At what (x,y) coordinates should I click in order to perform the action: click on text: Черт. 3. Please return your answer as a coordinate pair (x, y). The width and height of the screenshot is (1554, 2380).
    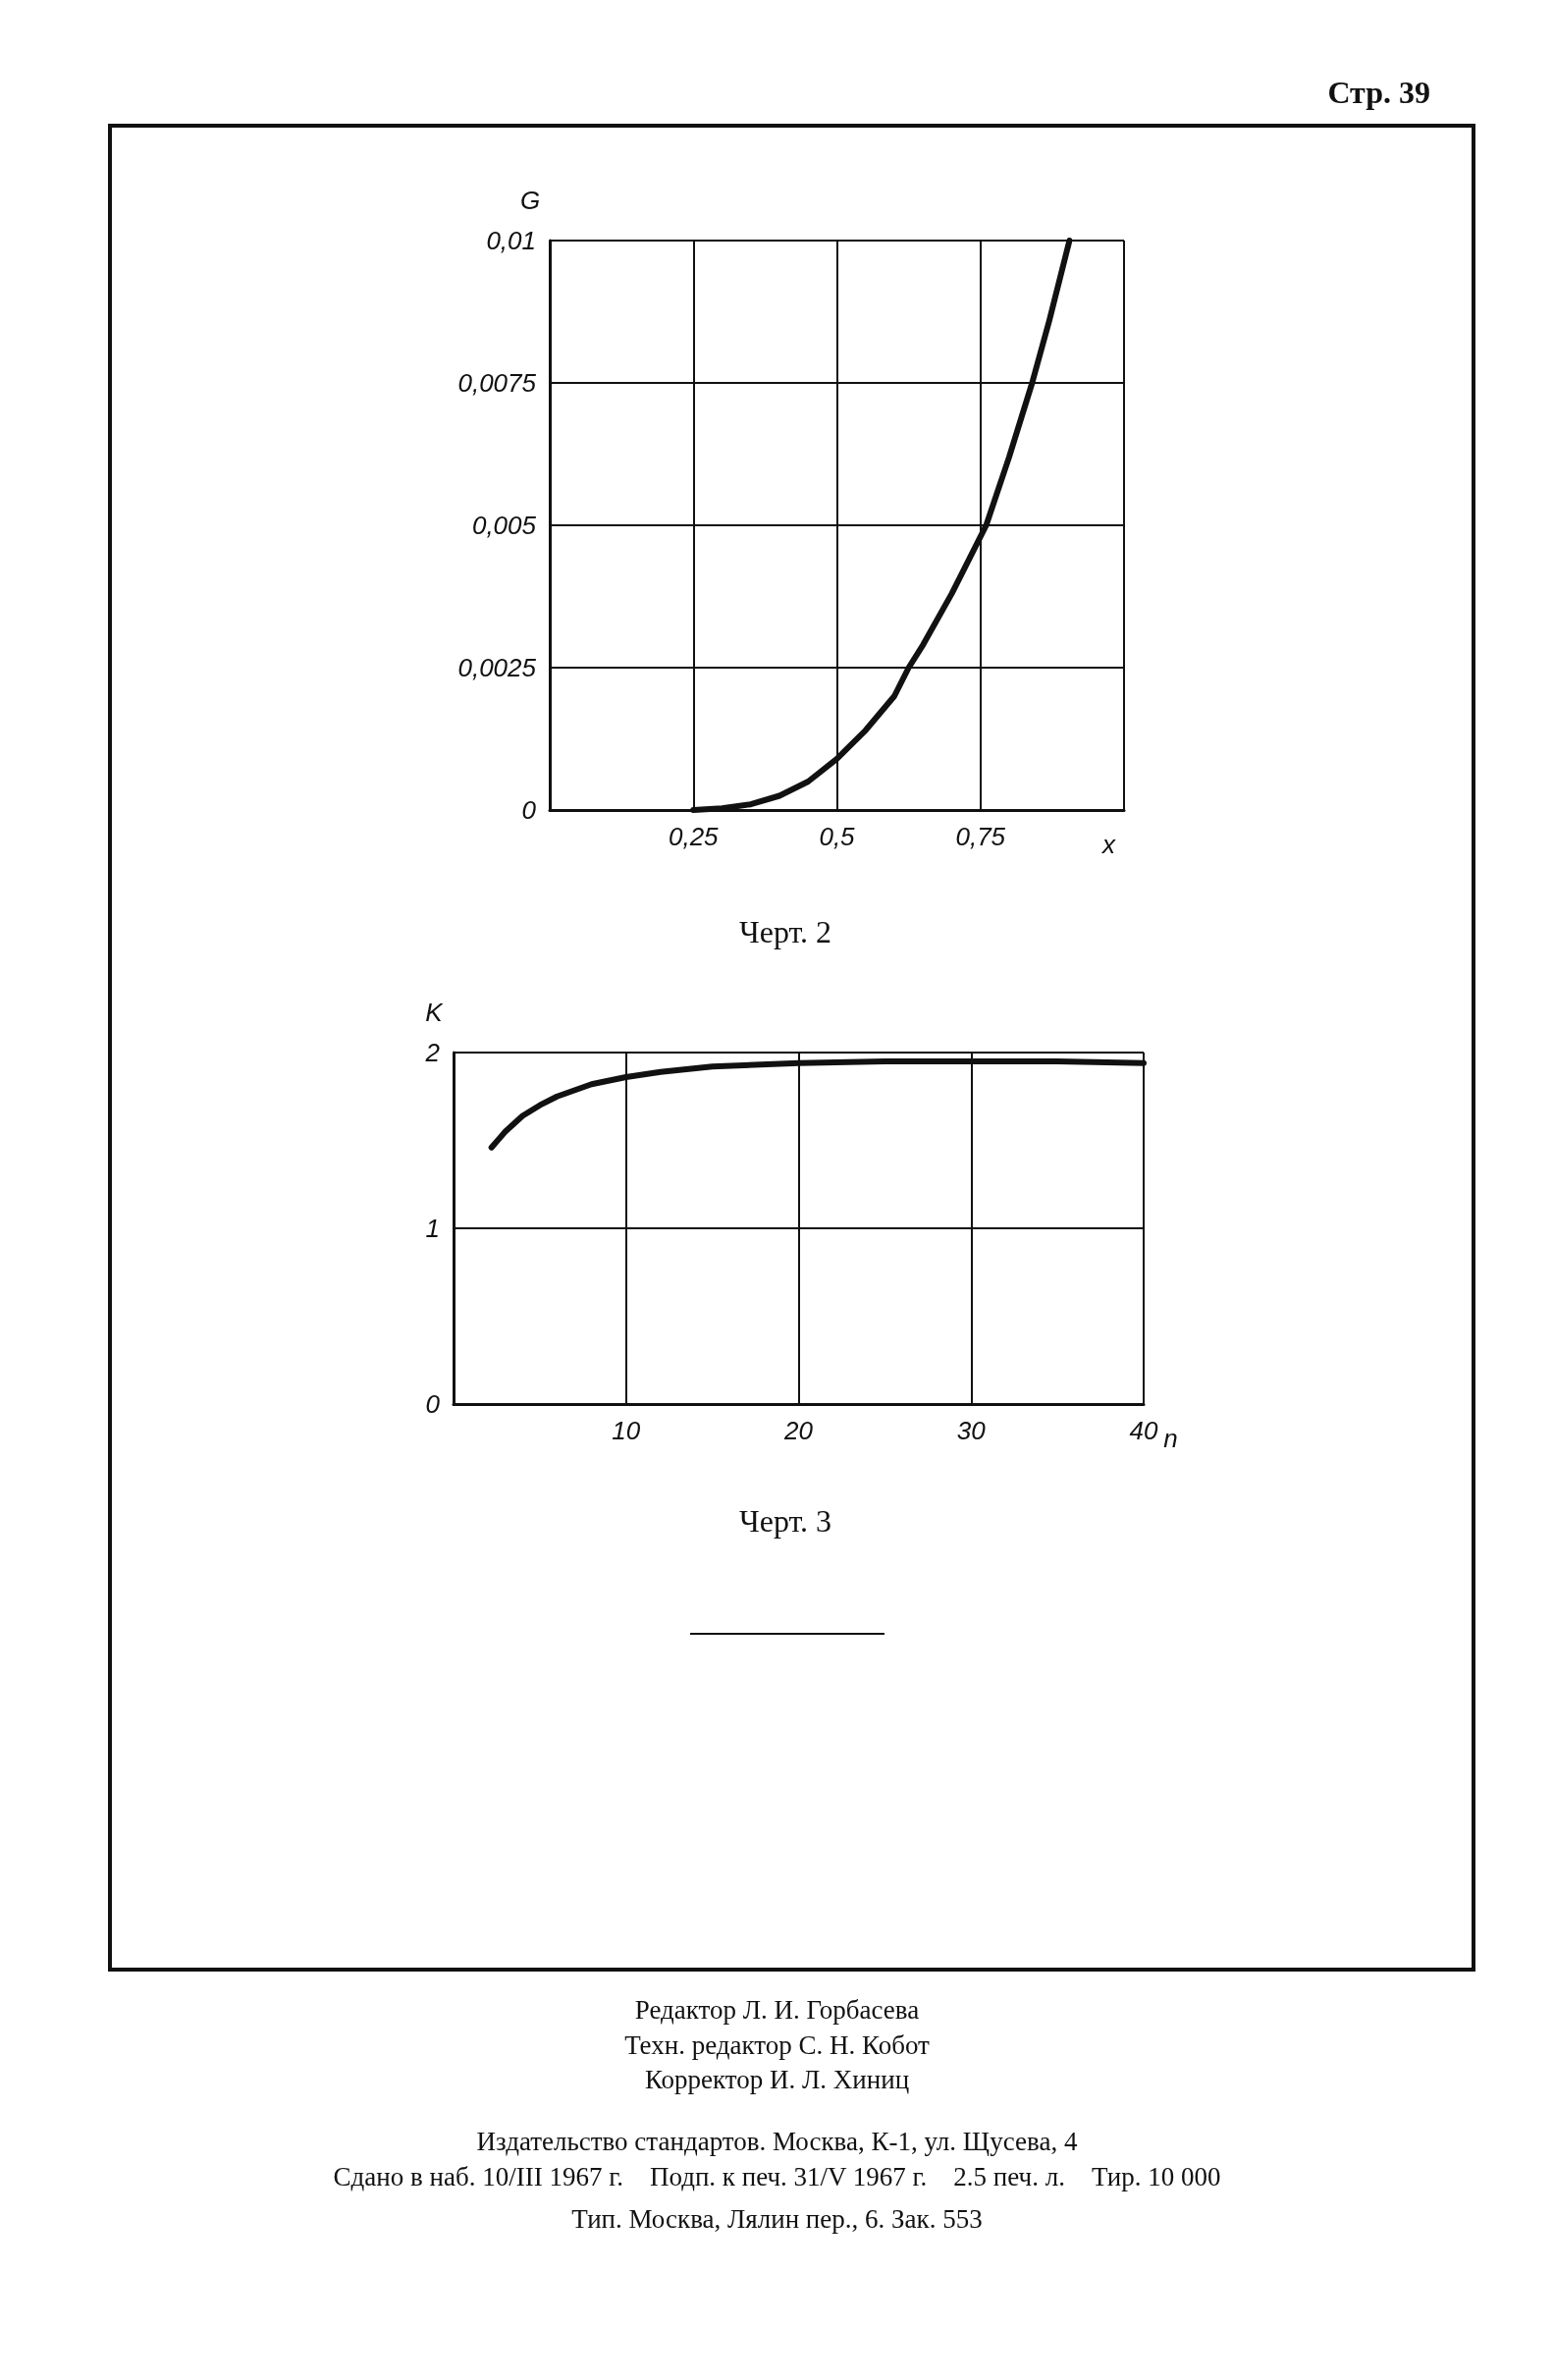
    Looking at the image, I should click on (785, 1521).